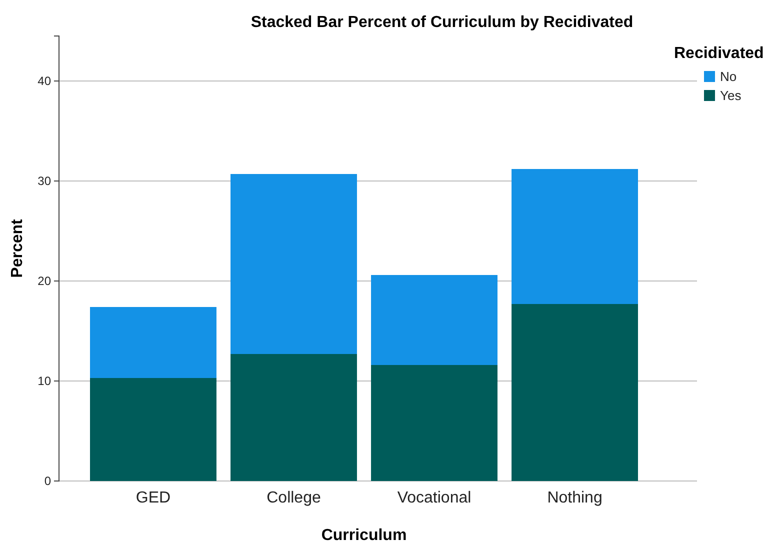 Image resolution: width=774 pixels, height=542 pixels. Describe the element at coordinates (728, 76) in the screenshot. I see `legend-label: No` at that location.